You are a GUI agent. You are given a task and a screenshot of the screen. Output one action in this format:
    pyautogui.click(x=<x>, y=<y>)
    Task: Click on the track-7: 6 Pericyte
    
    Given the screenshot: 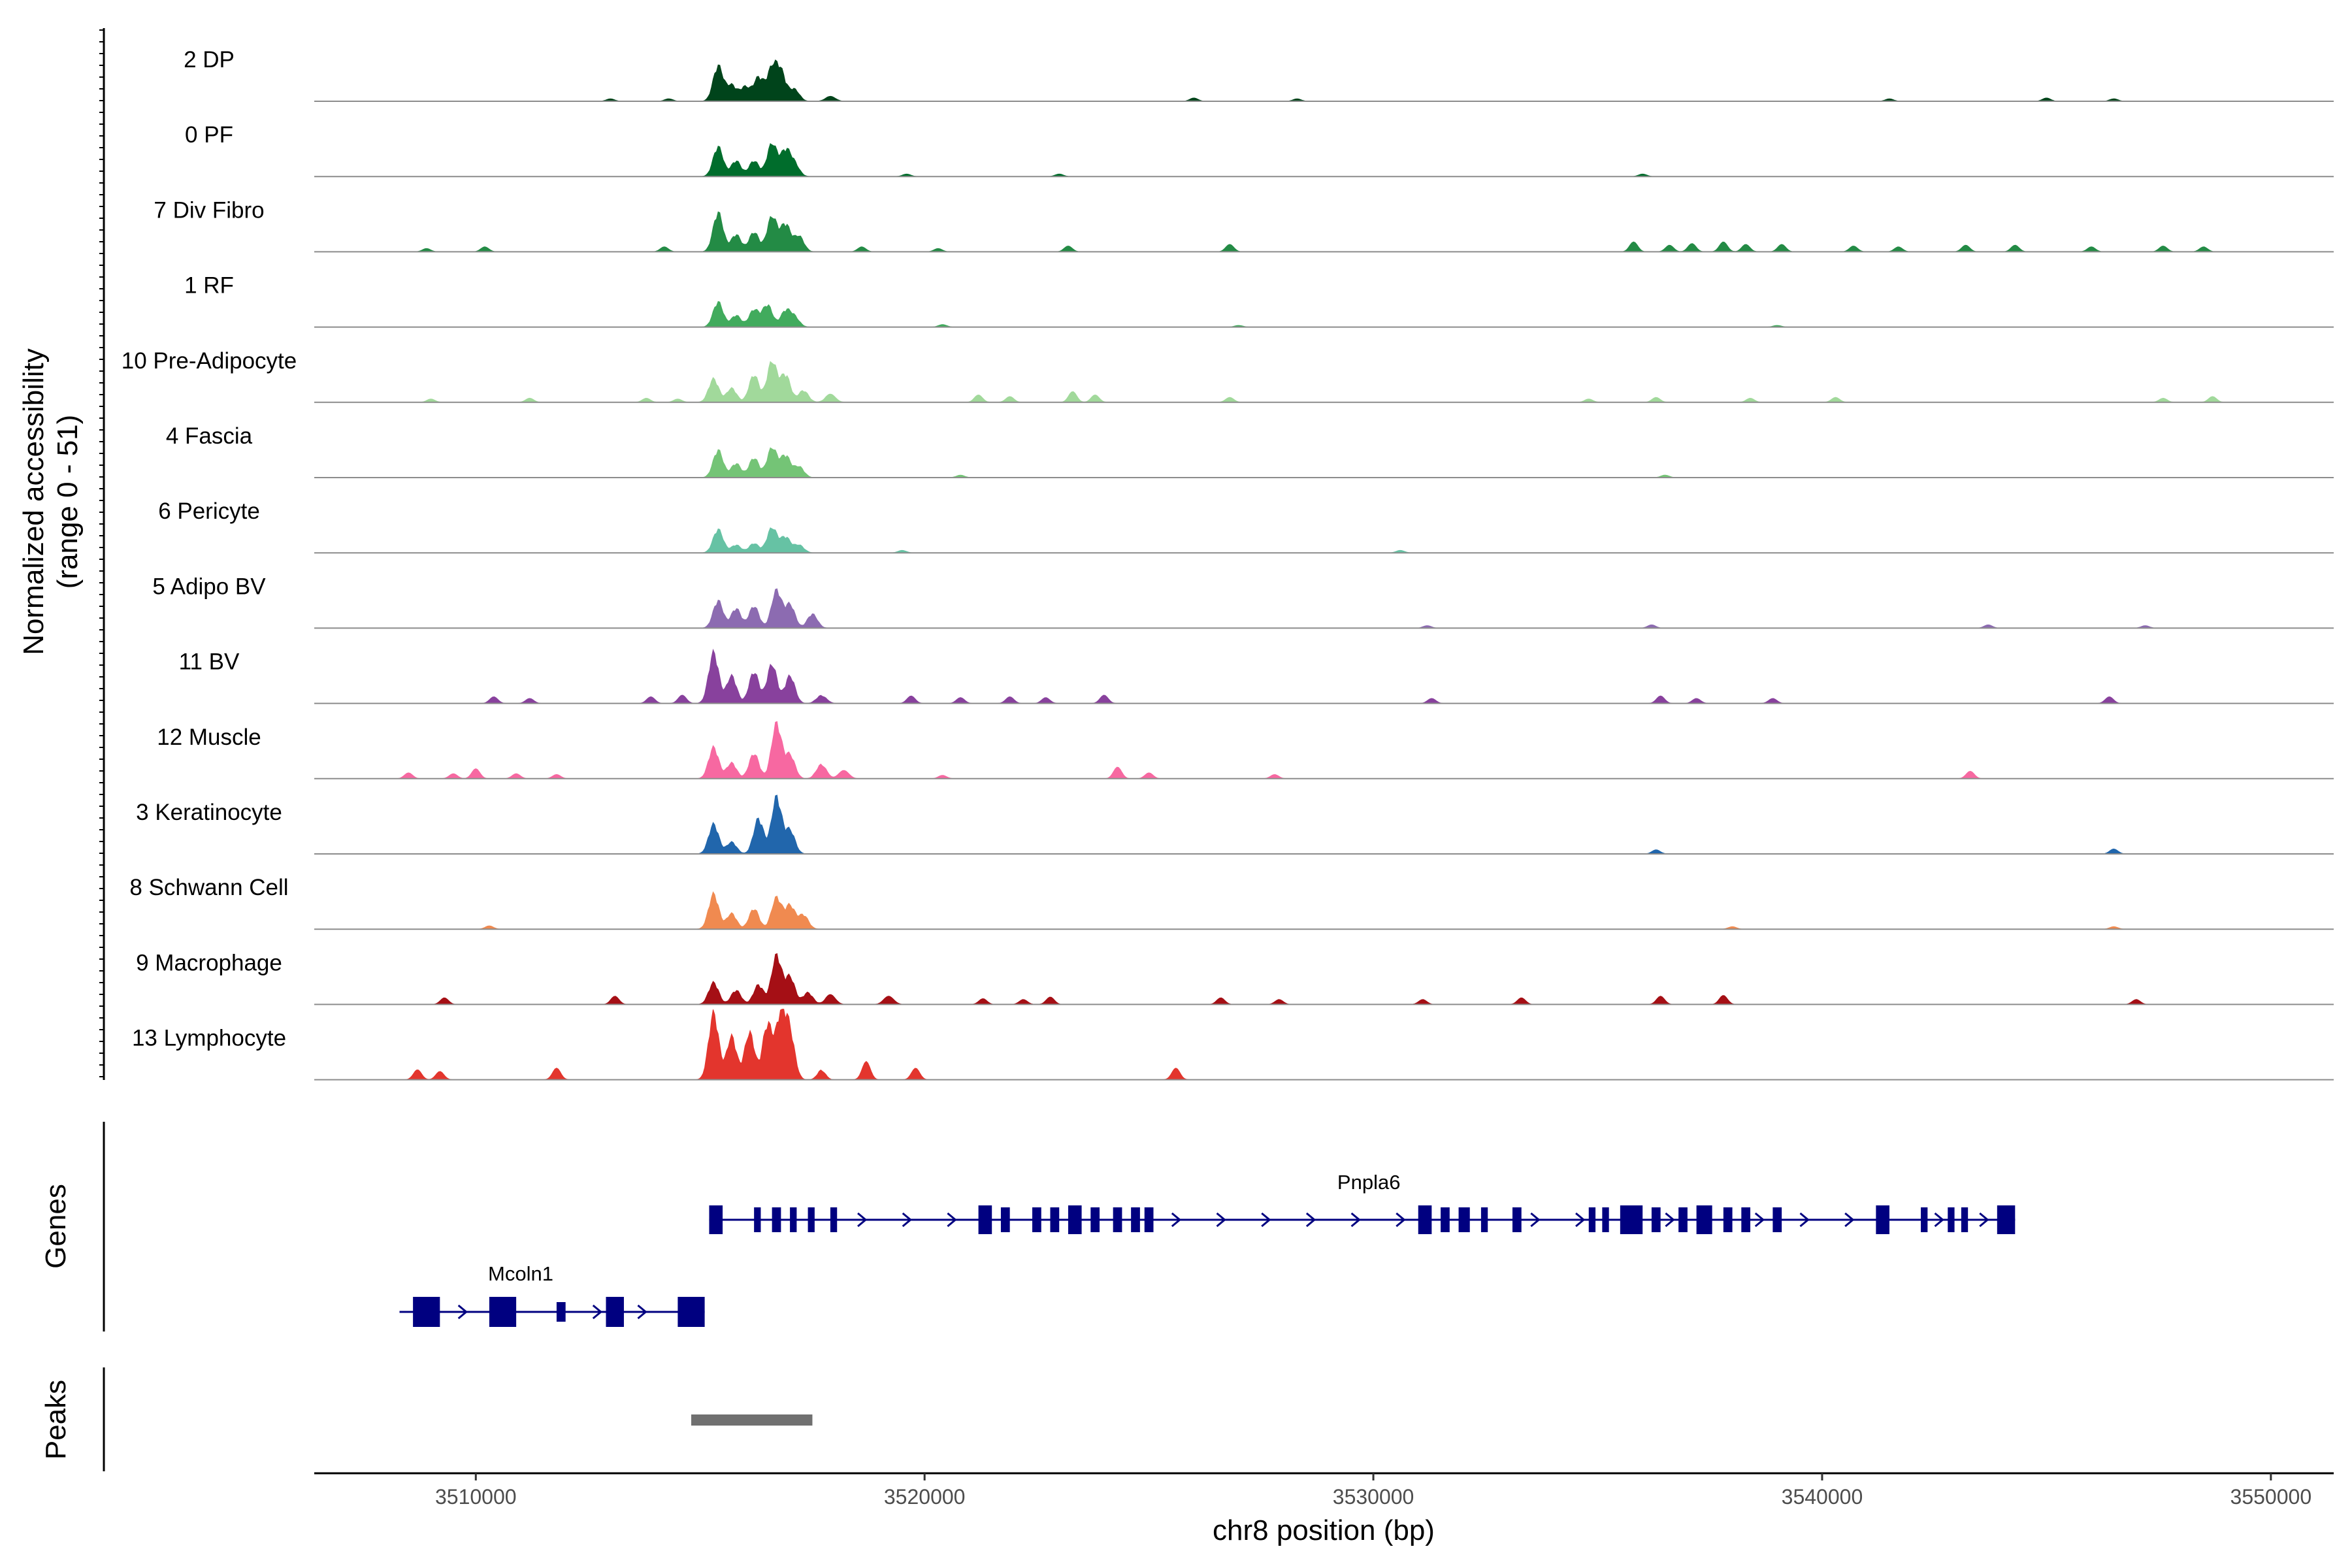 What is the action you would take?
    pyautogui.click(x=1246, y=526)
    